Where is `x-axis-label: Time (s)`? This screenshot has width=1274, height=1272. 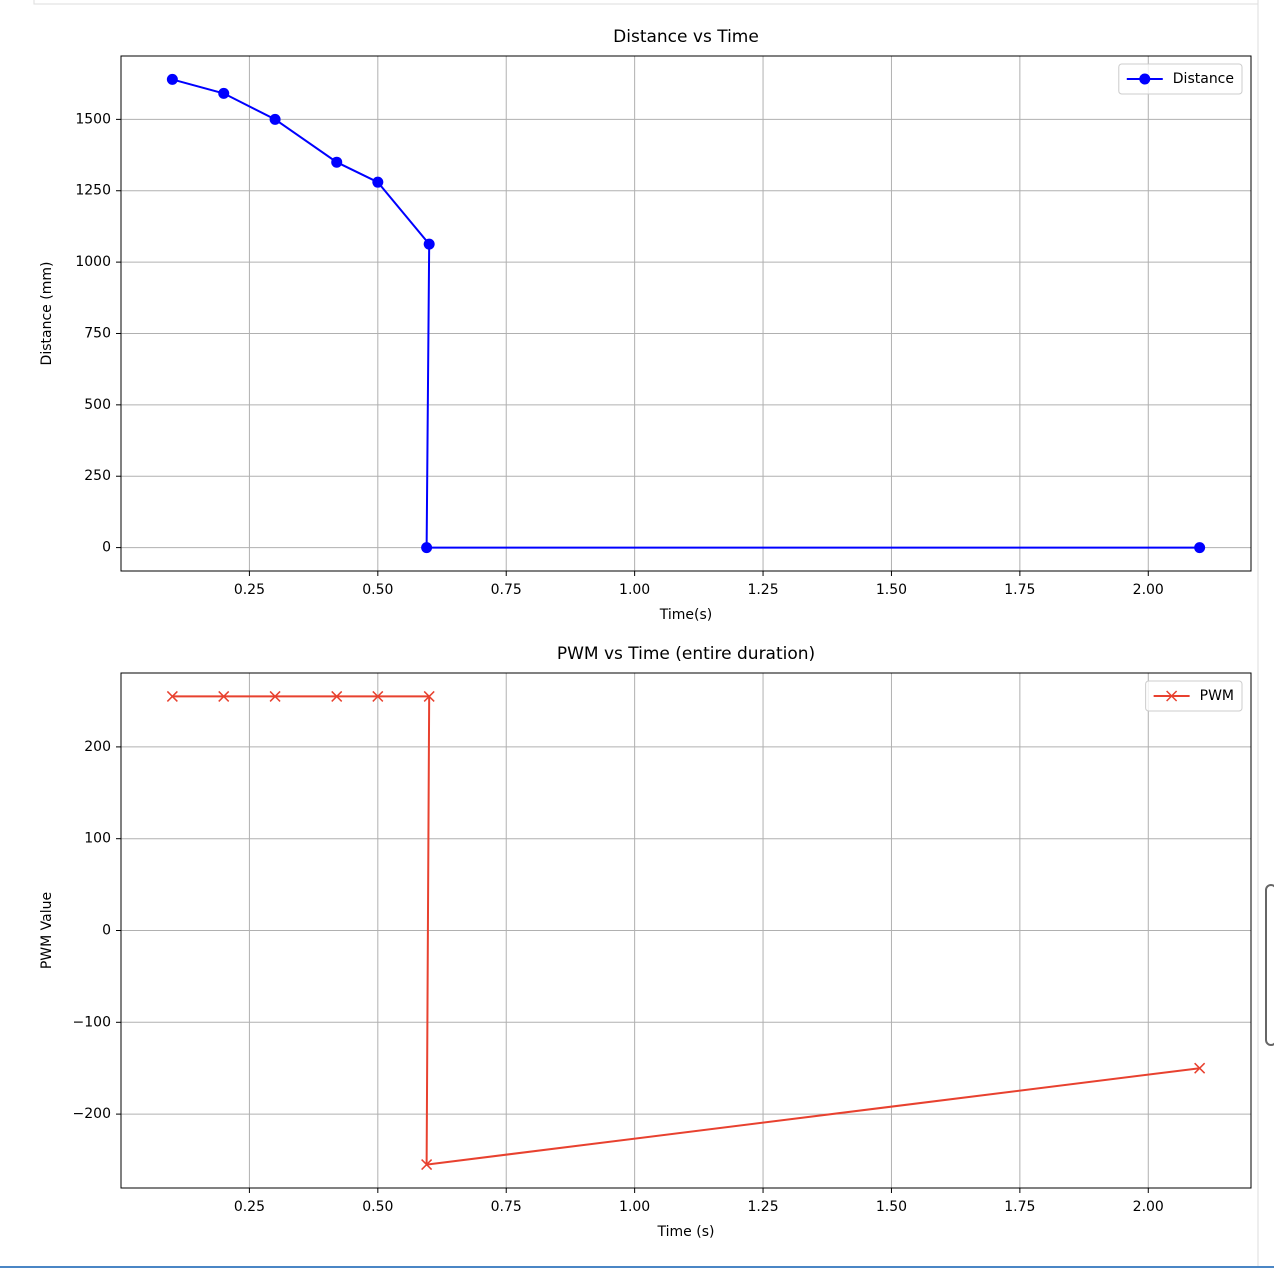 x-axis-label: Time (s) is located at coordinates (686, 1232).